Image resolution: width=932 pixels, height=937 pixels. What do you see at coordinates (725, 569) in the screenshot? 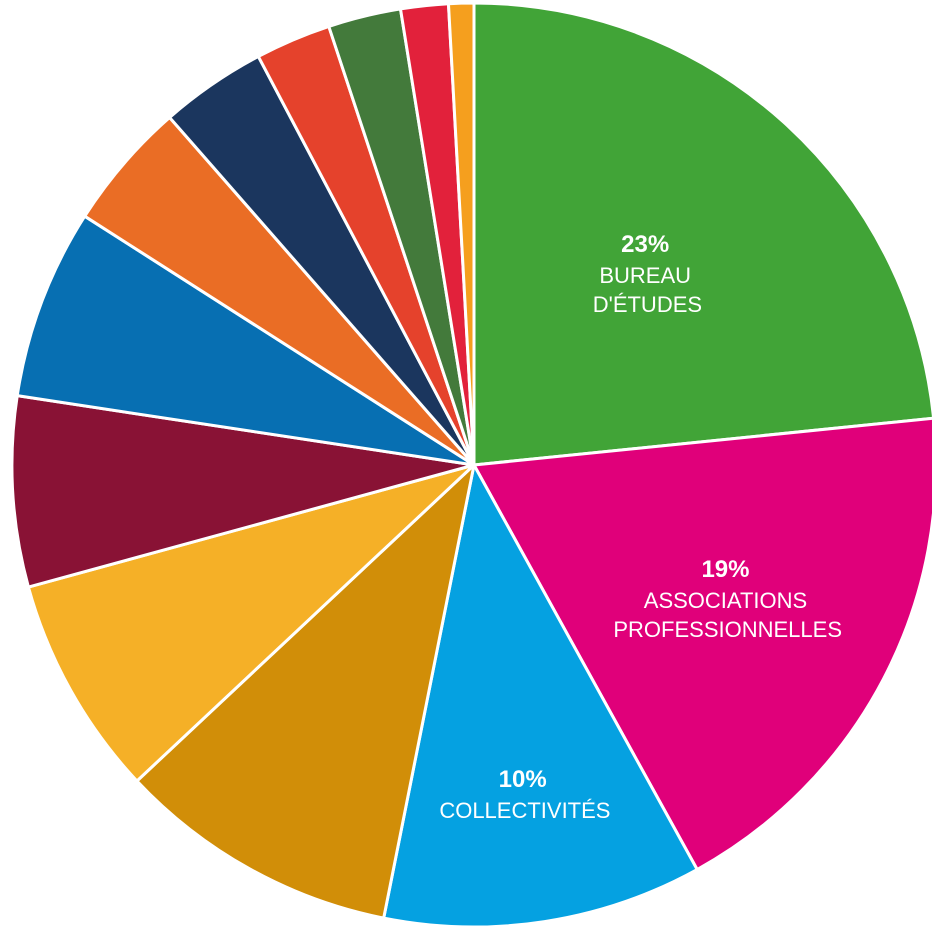
I see `slice-percent-associations: 19%` at bounding box center [725, 569].